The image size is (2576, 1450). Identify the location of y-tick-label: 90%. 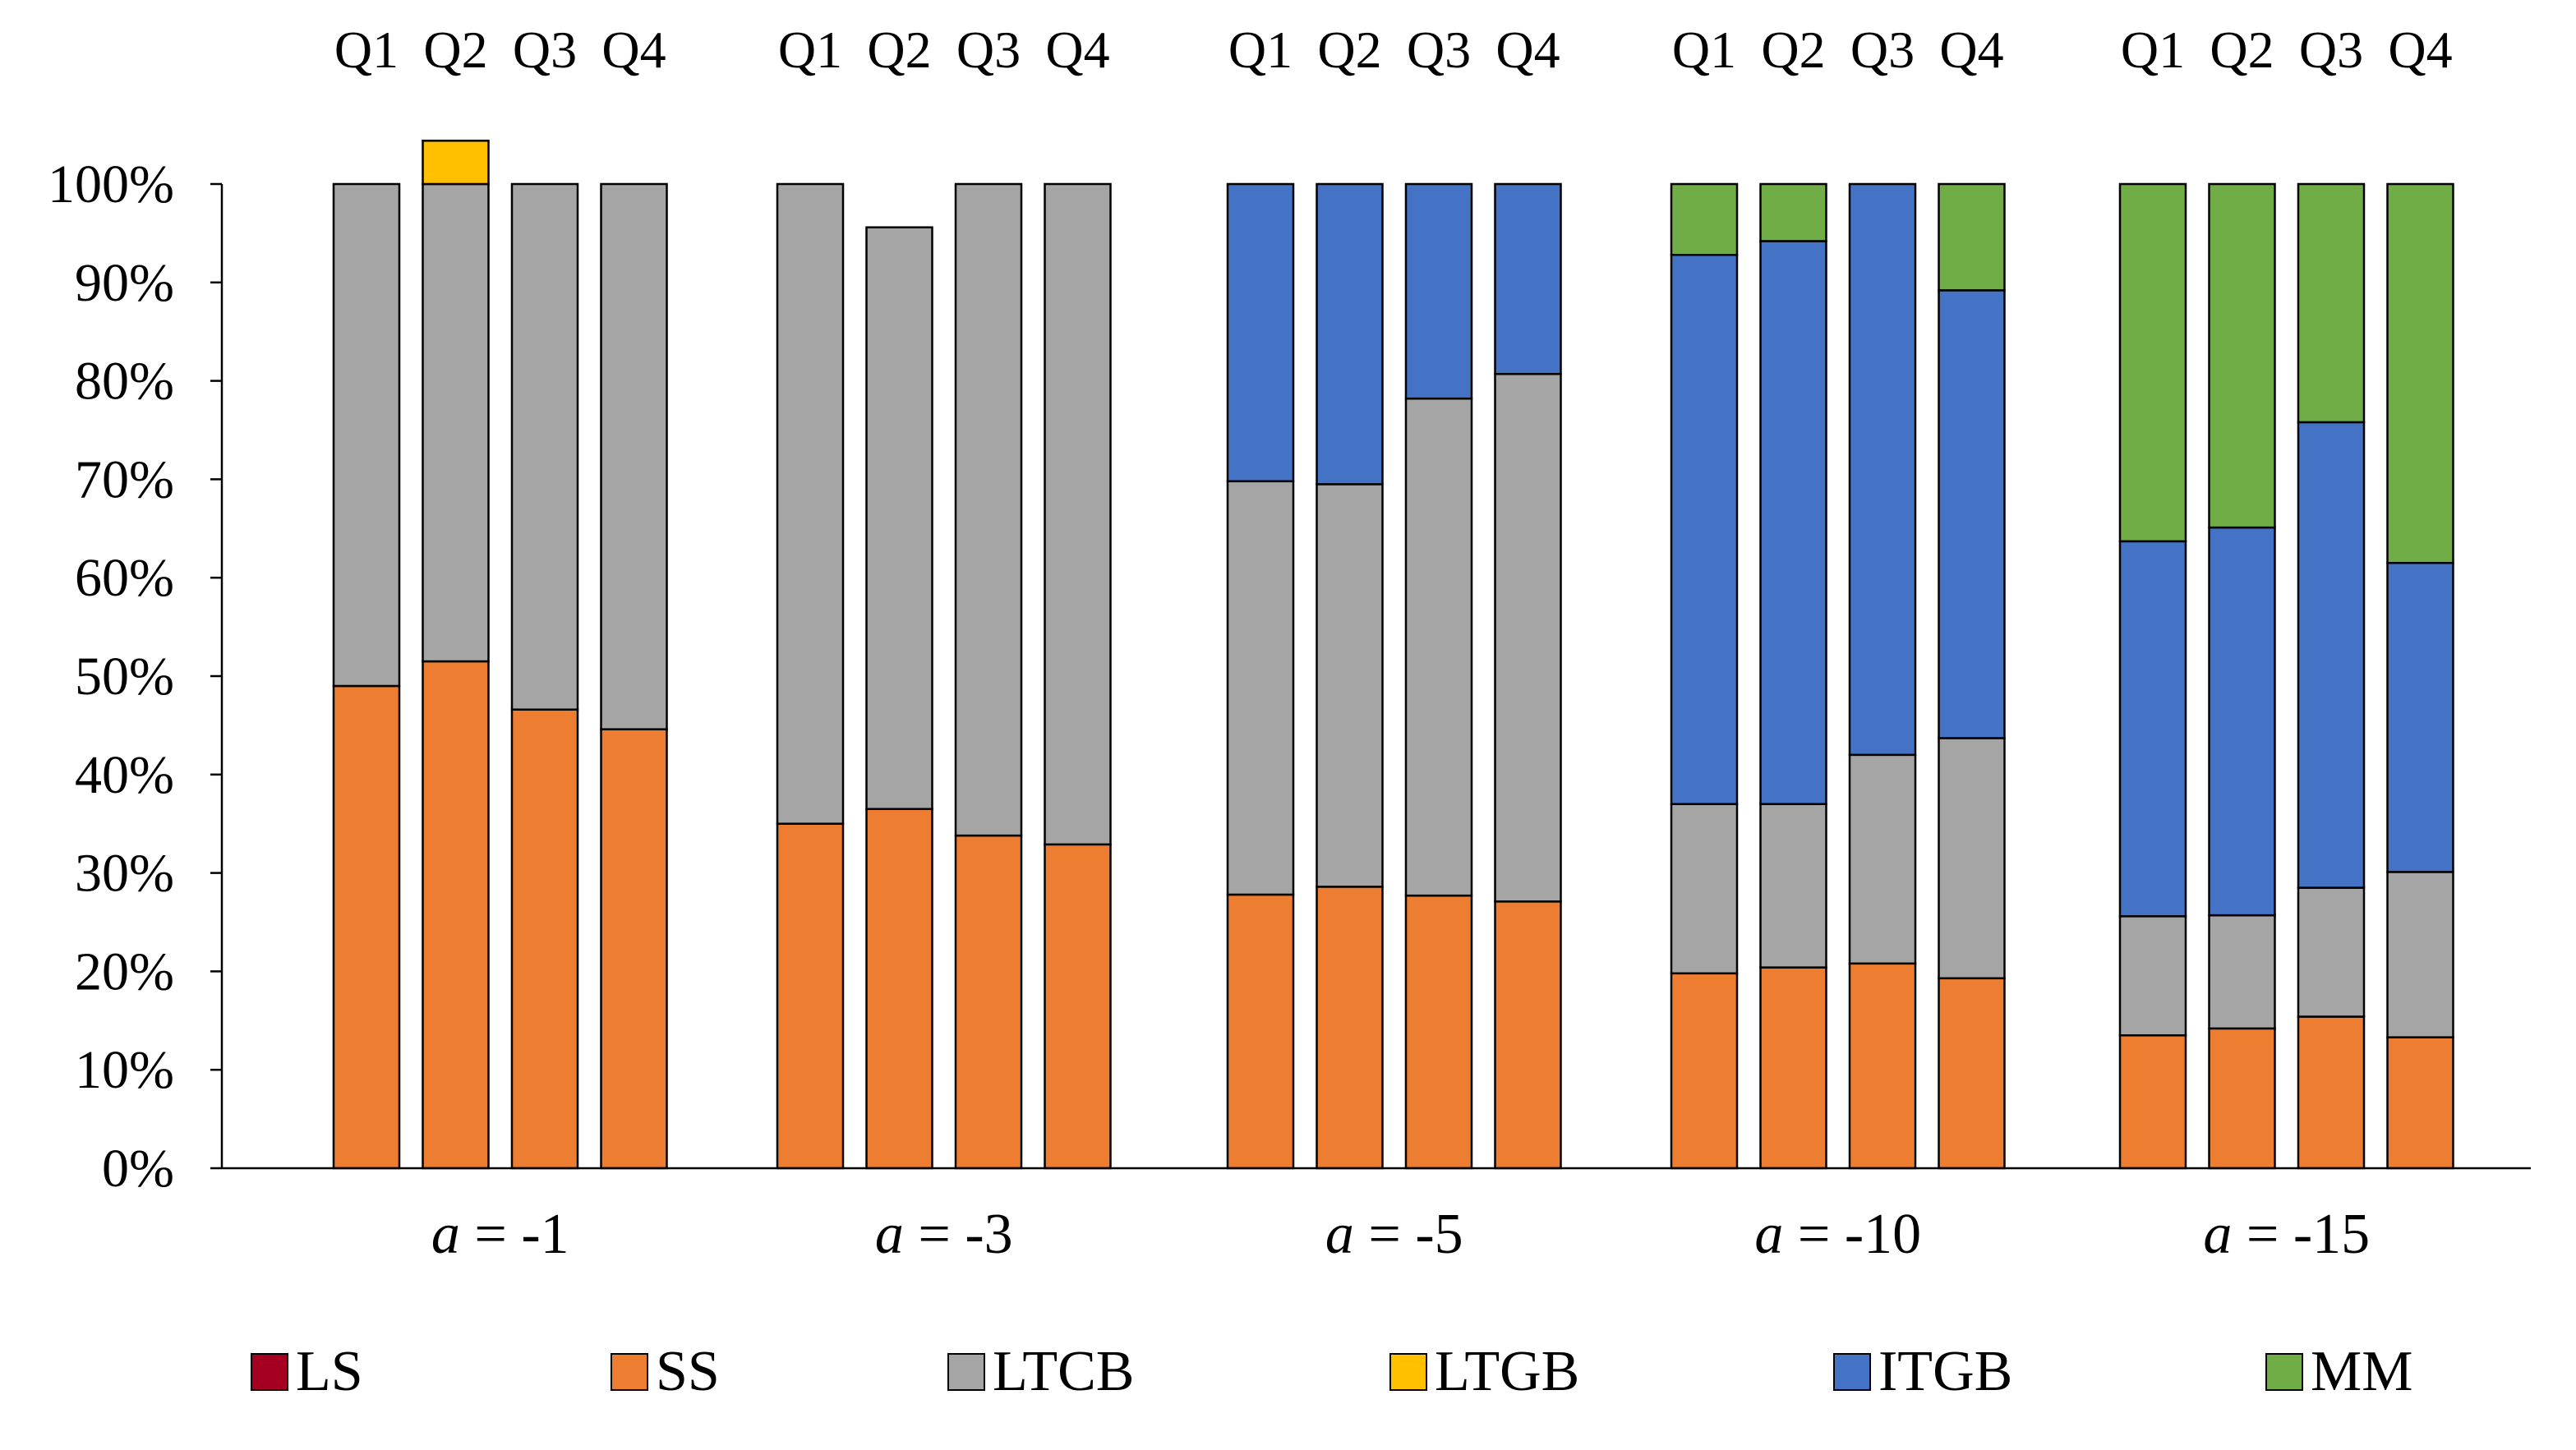
(124, 283).